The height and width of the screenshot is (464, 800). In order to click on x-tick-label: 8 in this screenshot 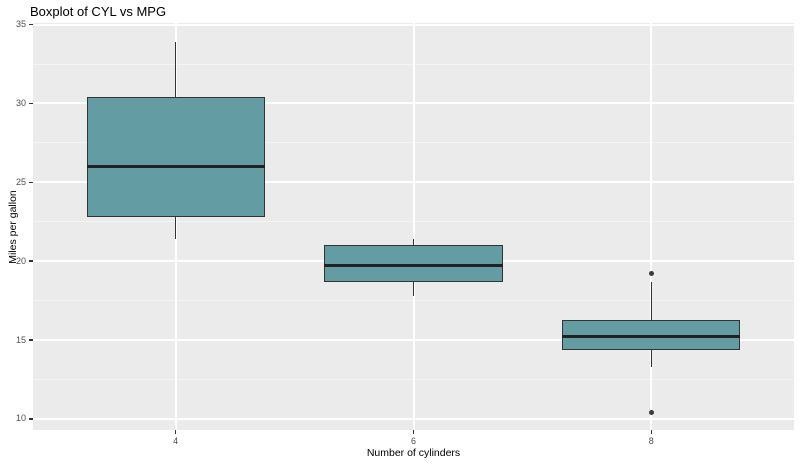, I will do `click(651, 441)`.